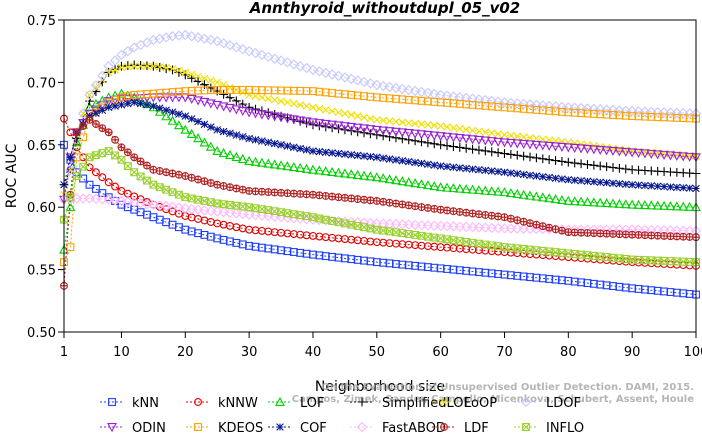 This screenshot has width=702, height=434. I want to click on legend-marker, so click(198, 402).